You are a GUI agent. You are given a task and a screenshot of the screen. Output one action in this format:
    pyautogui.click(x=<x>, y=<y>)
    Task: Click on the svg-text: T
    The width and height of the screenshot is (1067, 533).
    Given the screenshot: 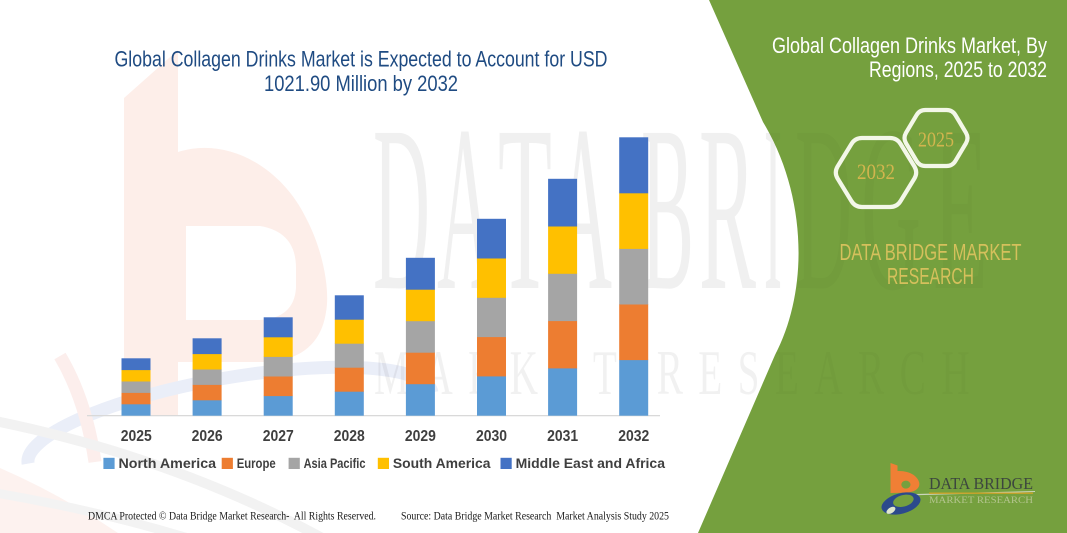 What is the action you would take?
    pyautogui.click(x=525, y=209)
    